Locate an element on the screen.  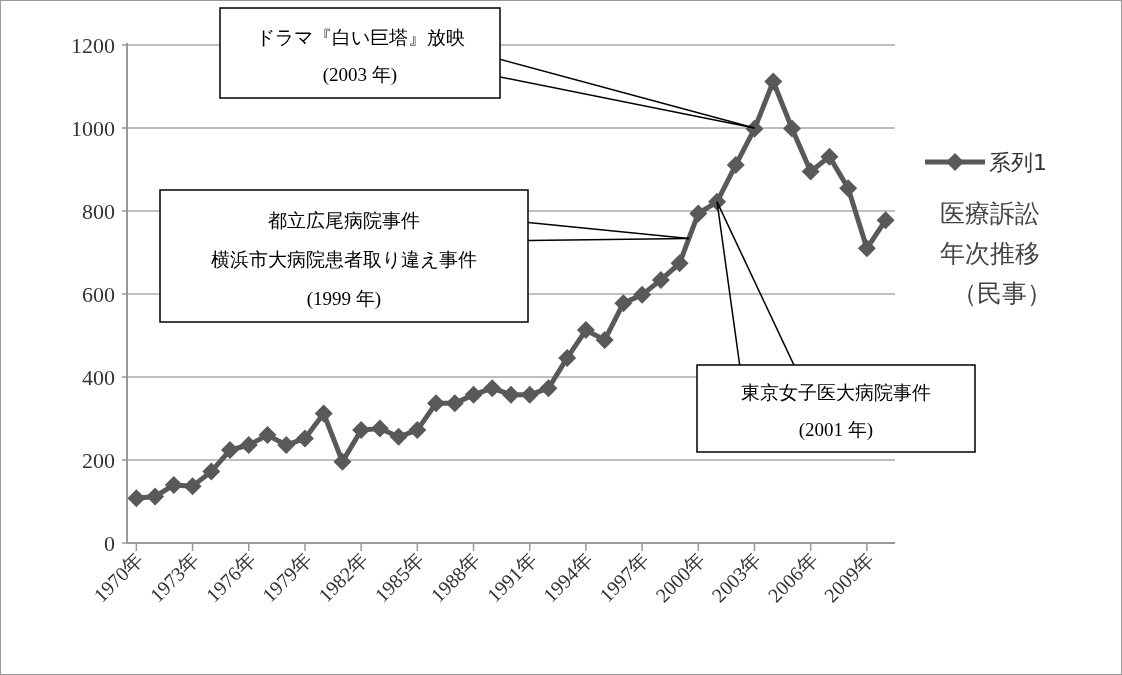
y-tick-label: 1000 is located at coordinates (93, 128).